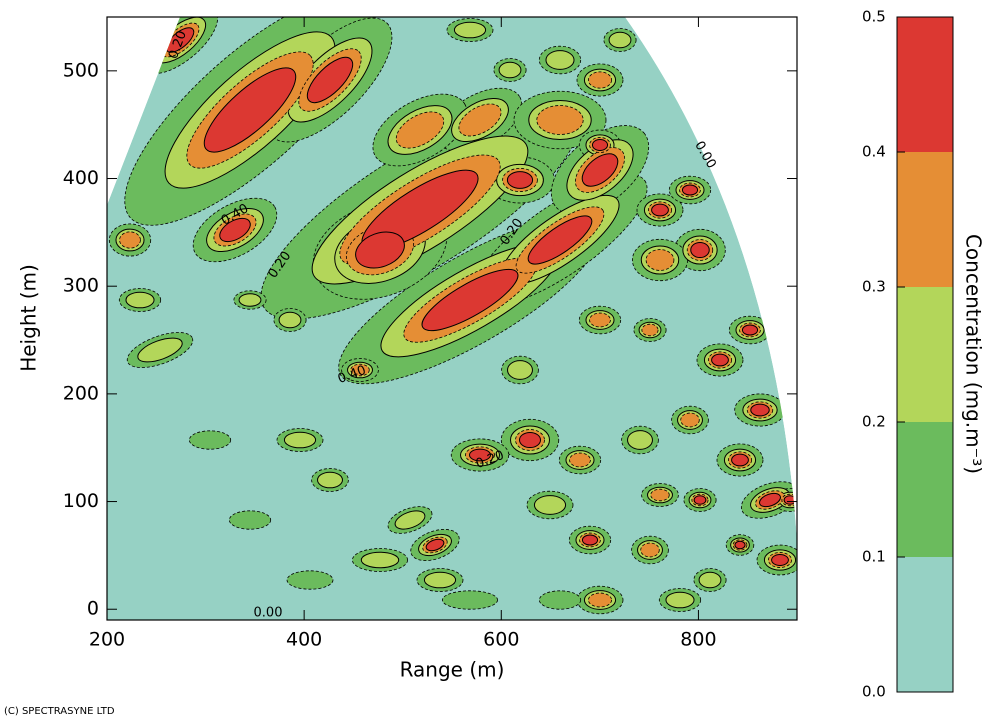  What do you see at coordinates (874, 152) in the screenshot?
I see `colorbar-tick-label: 0.4` at bounding box center [874, 152].